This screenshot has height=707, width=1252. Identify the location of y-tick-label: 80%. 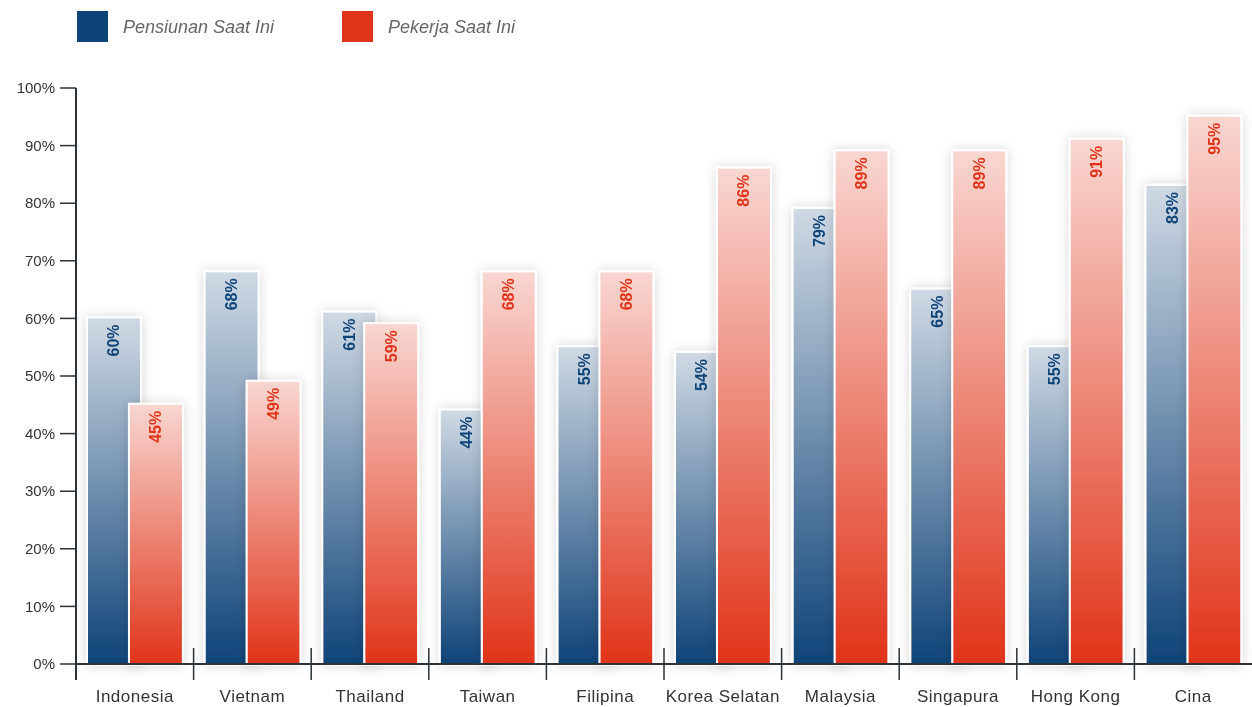
(39, 203).